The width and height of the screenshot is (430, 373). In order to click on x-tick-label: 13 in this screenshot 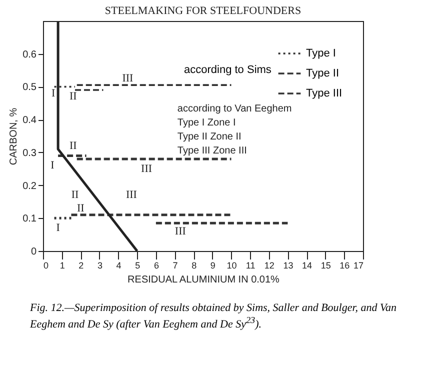, I will do `click(288, 265)`.